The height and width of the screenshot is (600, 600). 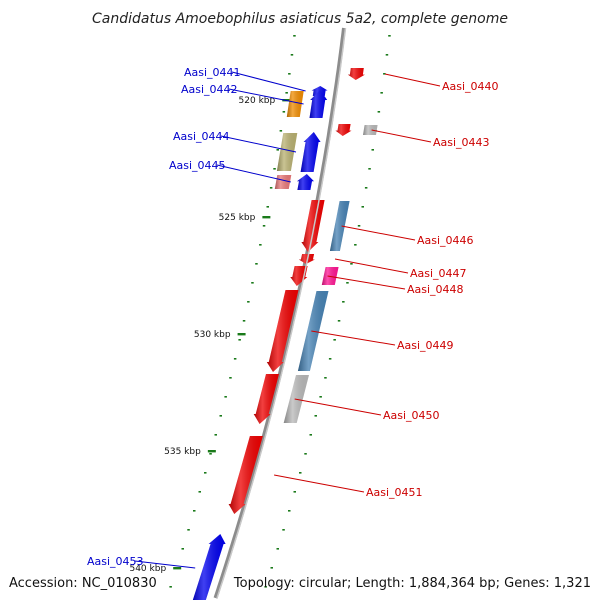 I want to click on gene-label: Aasi_0448, so click(x=435, y=289).